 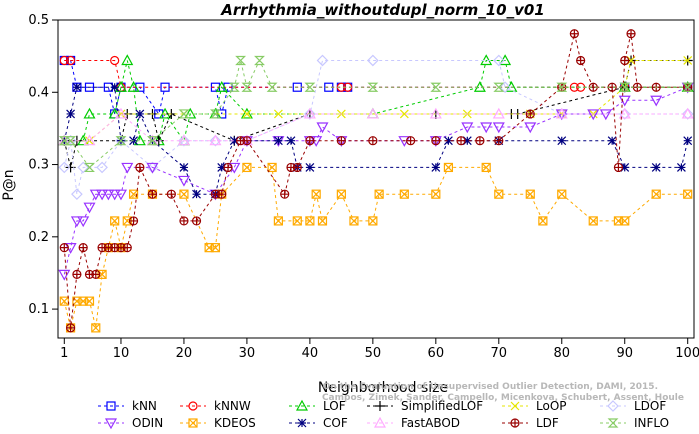 I want to click on chart-title: Arrhythmia_withoutdupl_norm_10_v01, so click(x=382, y=10).